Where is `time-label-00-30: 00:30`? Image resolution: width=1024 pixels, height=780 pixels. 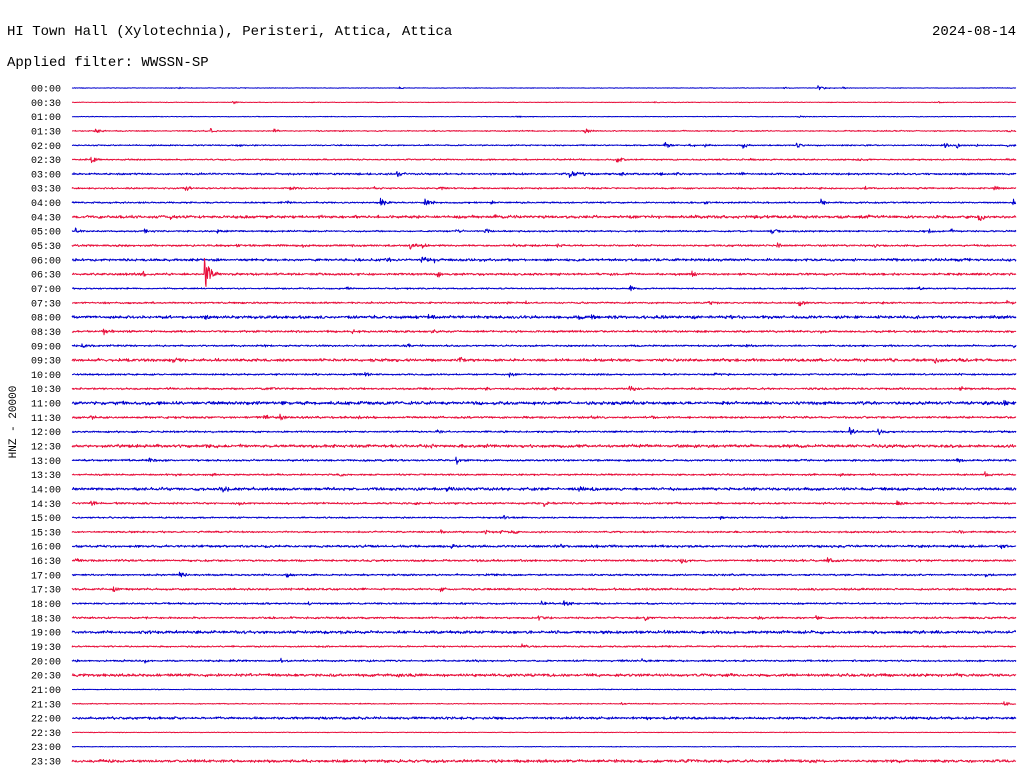 time-label-00-30: 00:30 is located at coordinates (46, 104).